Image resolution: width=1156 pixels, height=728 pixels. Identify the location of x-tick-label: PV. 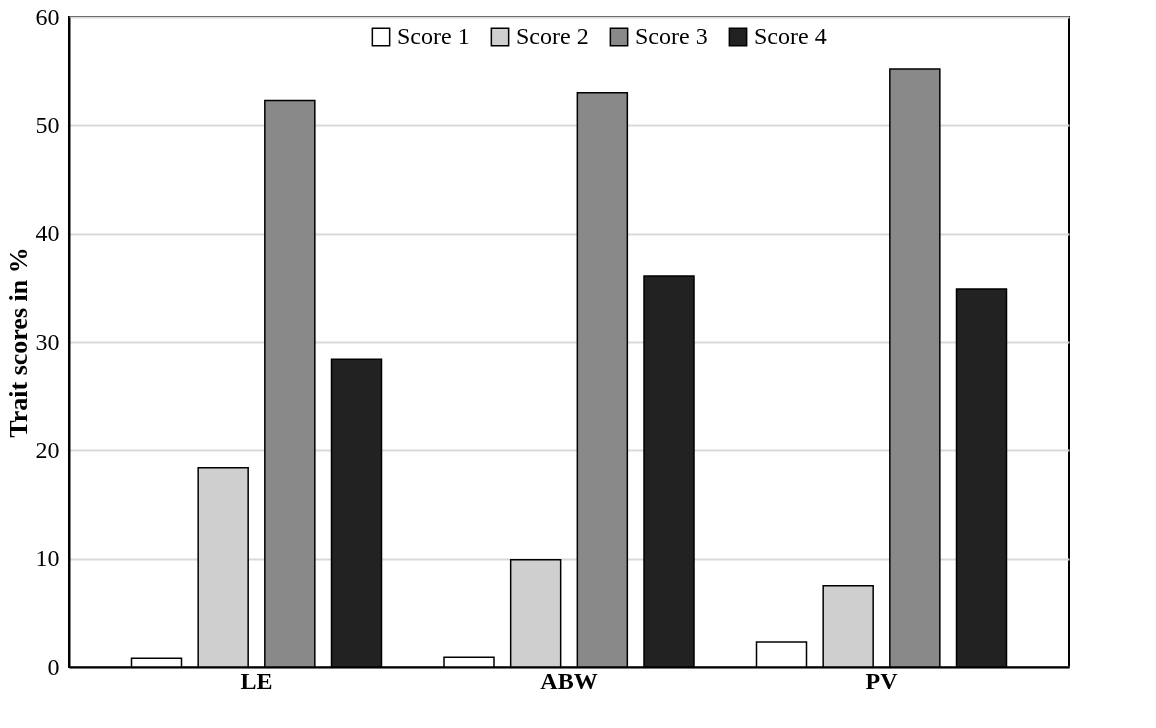
(882, 680).